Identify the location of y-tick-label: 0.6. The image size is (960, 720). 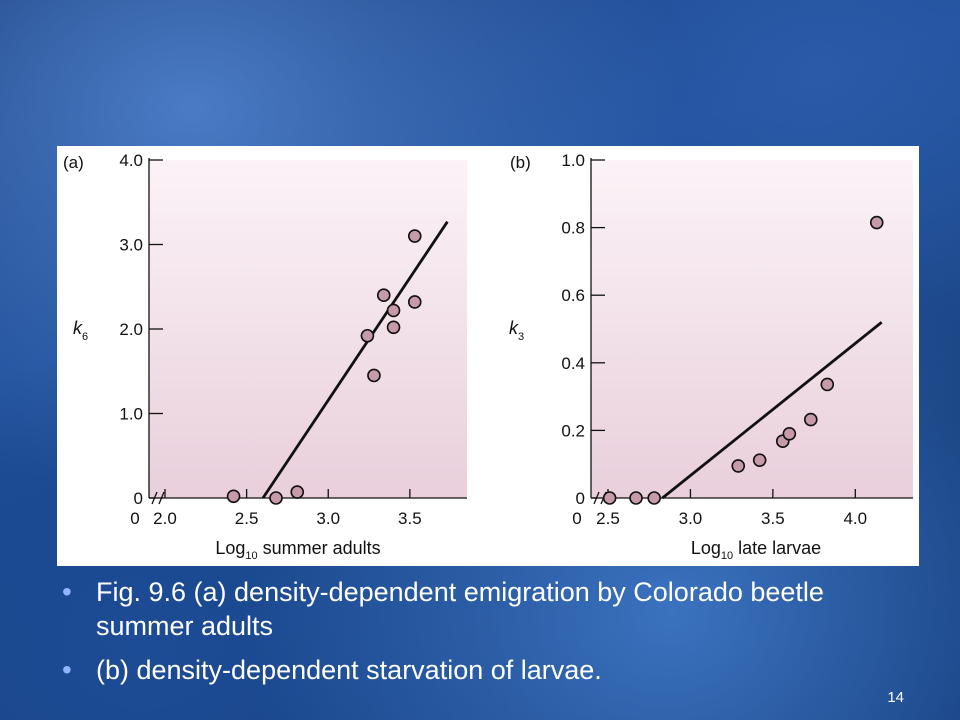
(573, 295).